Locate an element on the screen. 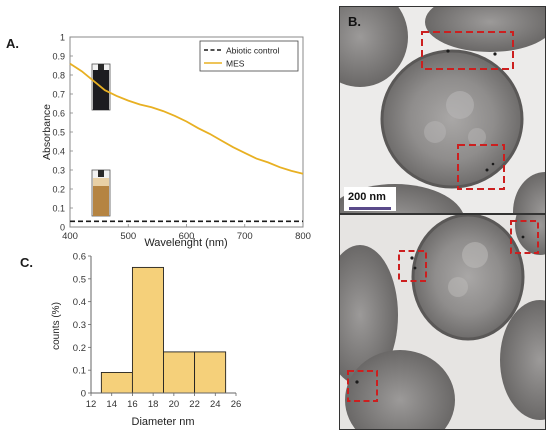 The width and height of the screenshot is (550, 433). histogram-x-tick-label: 18 is located at coordinates (153, 404).